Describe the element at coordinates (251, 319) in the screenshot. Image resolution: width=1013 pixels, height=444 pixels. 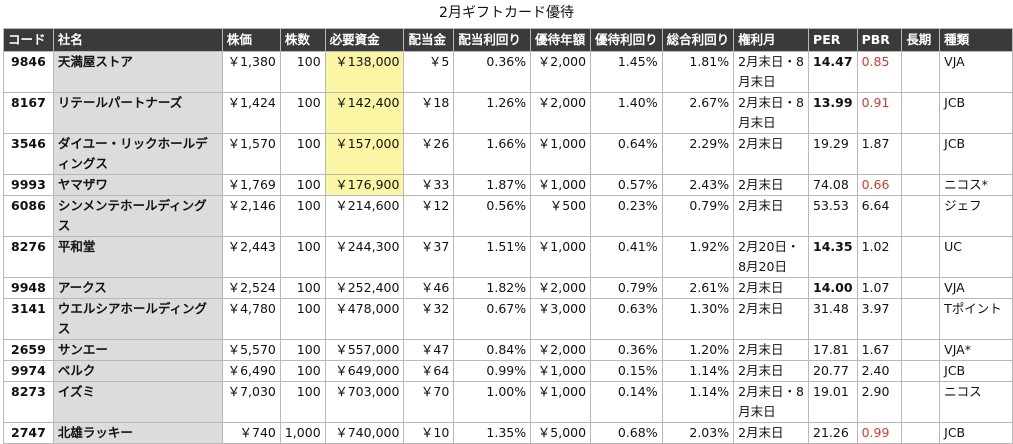
I see `cell-price: ￥4,780` at that location.